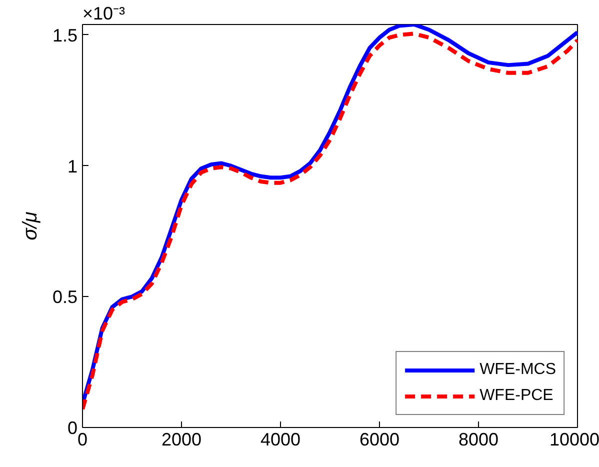 The image size is (599, 467). I want to click on text: ×10⁻³, so click(104, 14).